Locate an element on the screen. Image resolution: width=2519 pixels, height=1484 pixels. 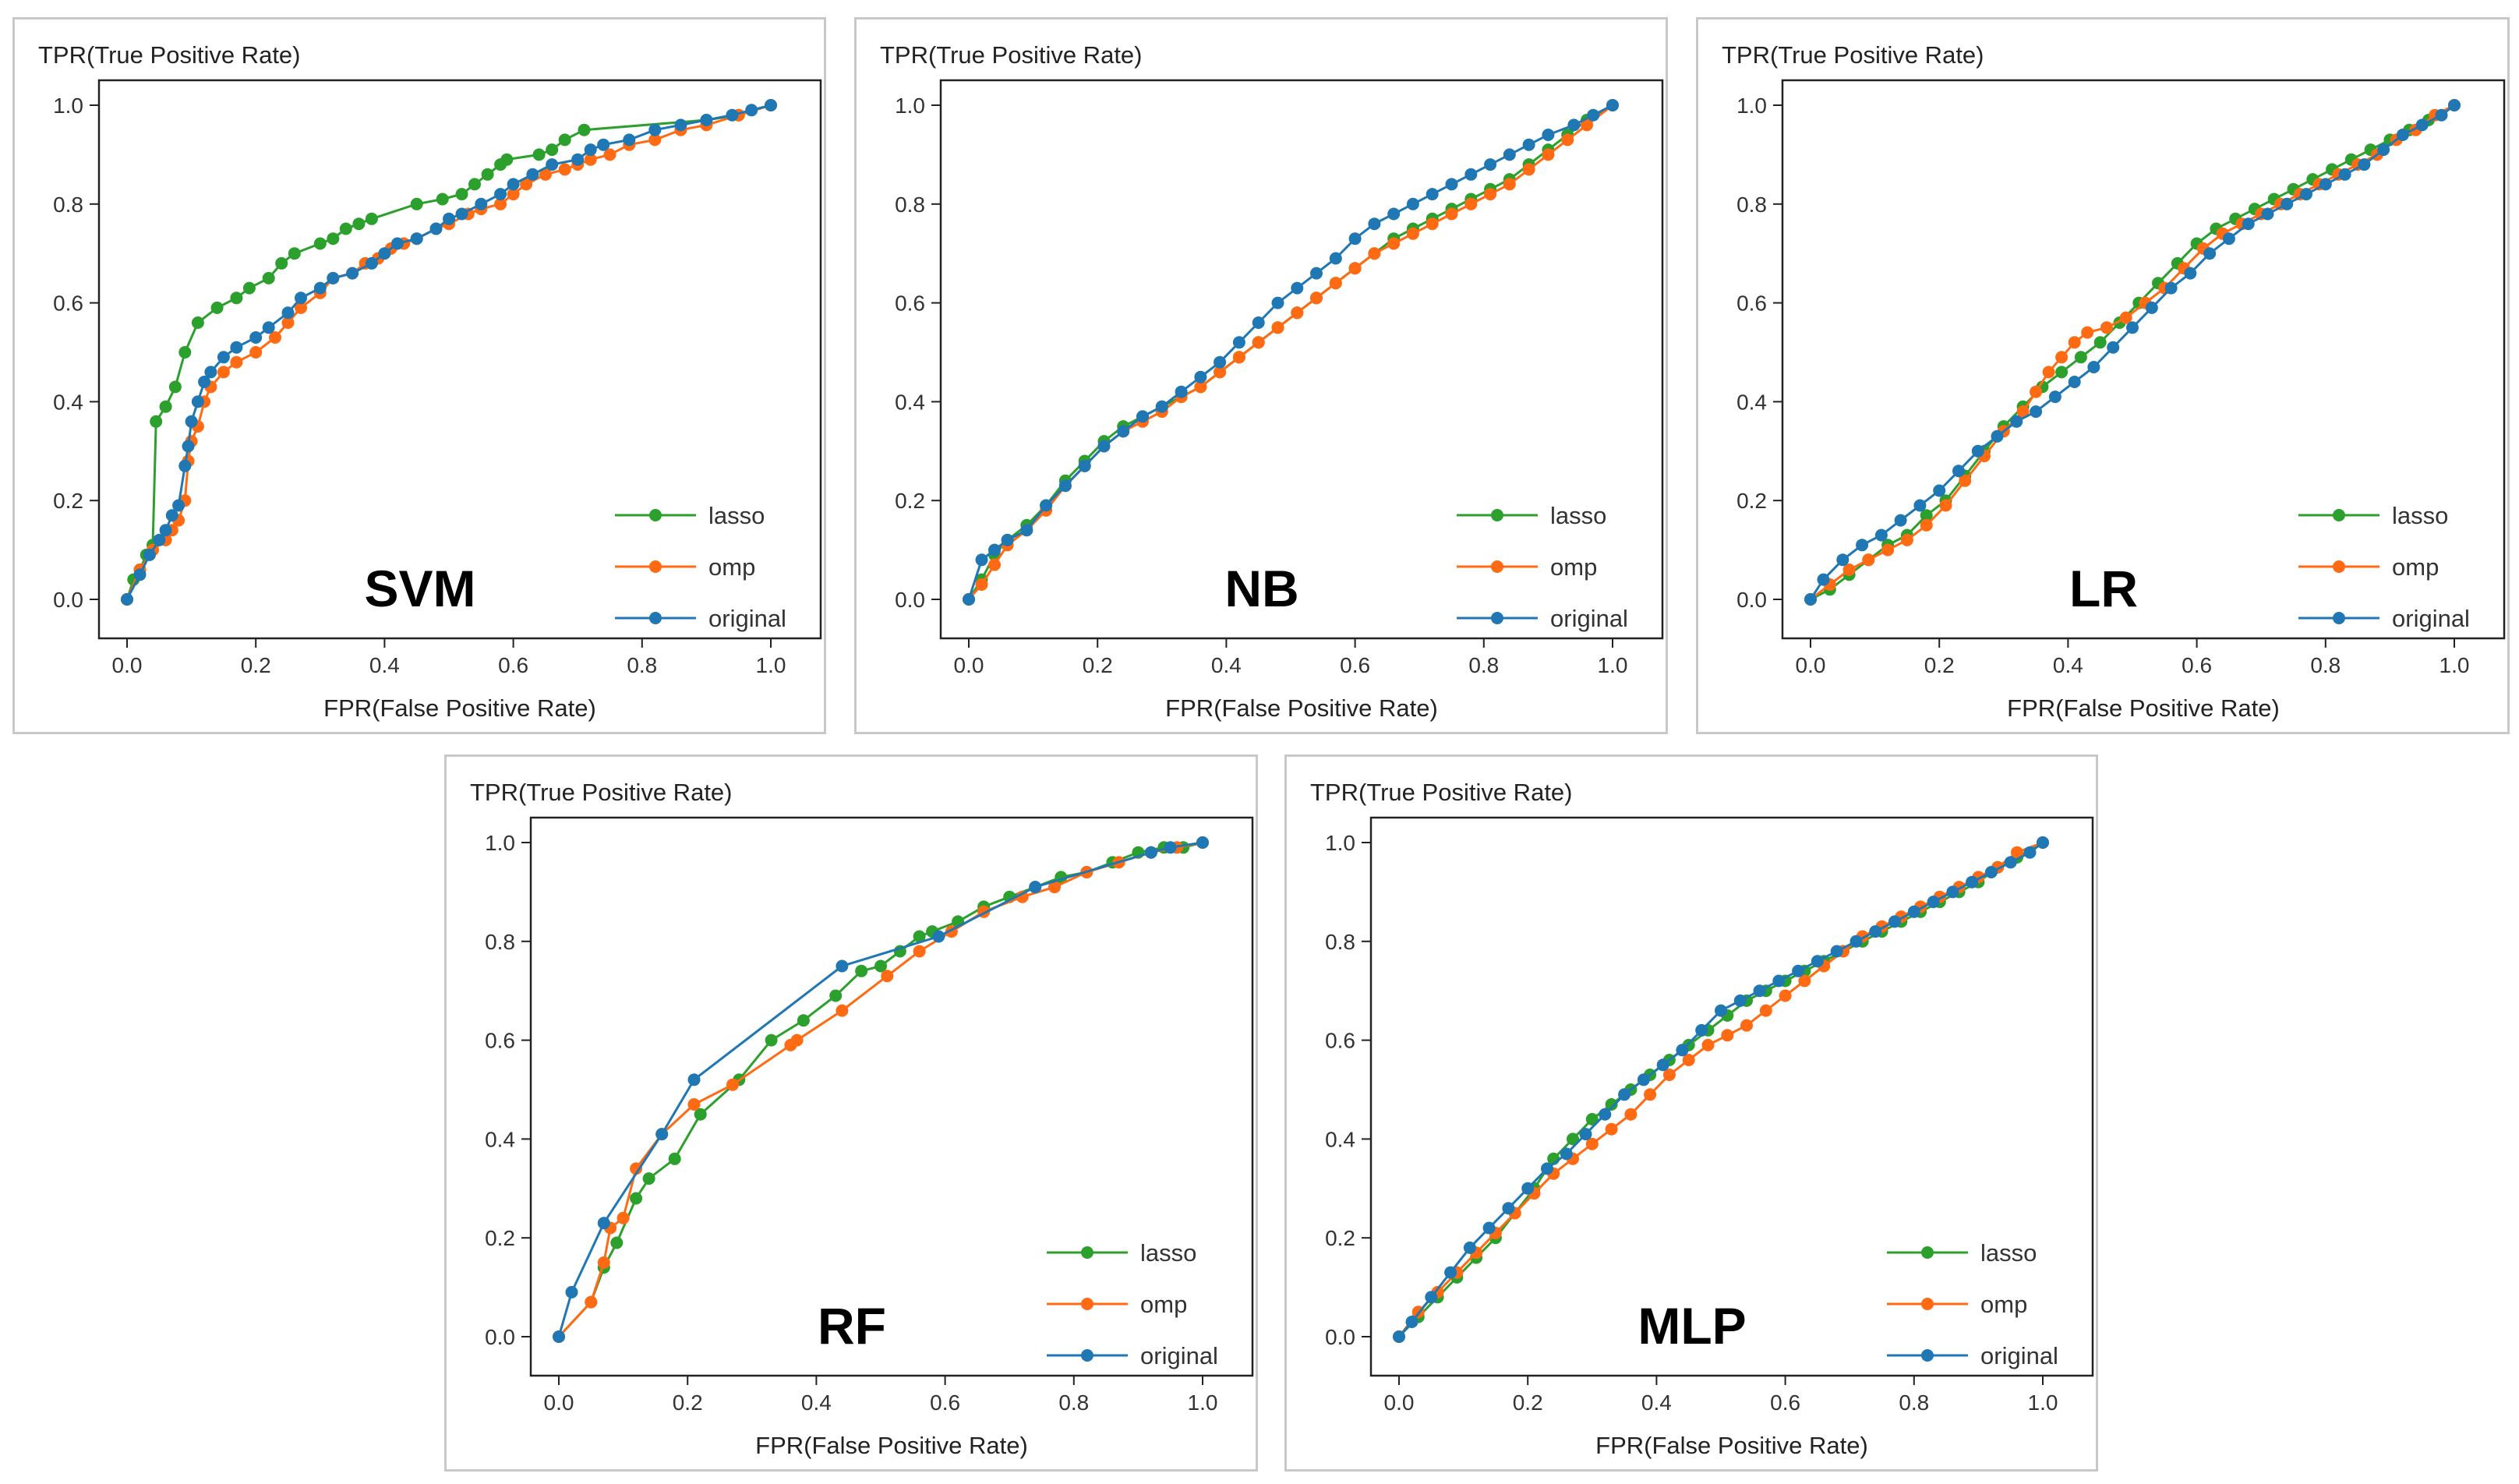
series-line-lasso is located at coordinates (1720, 1089).